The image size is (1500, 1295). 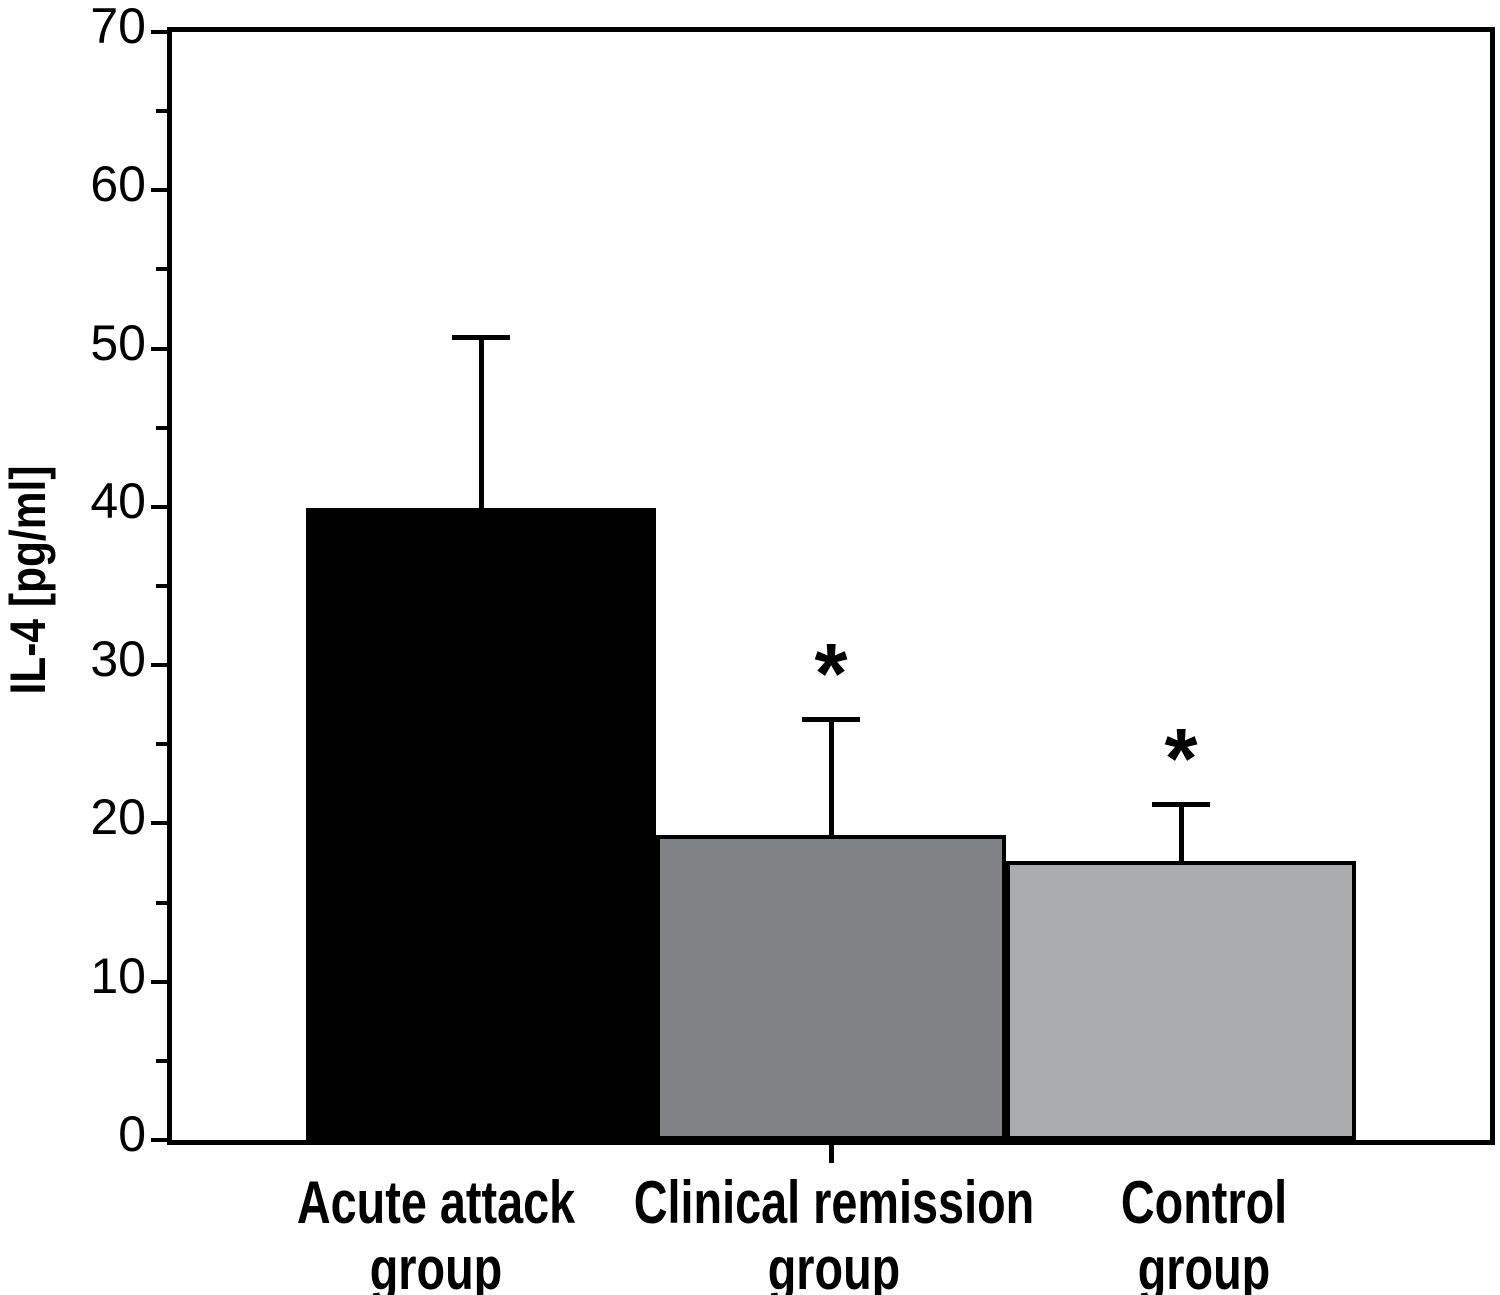 What do you see at coordinates (118, 27) in the screenshot?
I see `y-tick-label: 70` at bounding box center [118, 27].